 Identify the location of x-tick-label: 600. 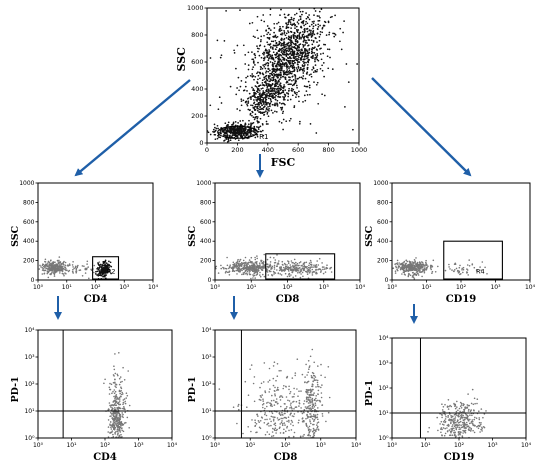
(298, 150).